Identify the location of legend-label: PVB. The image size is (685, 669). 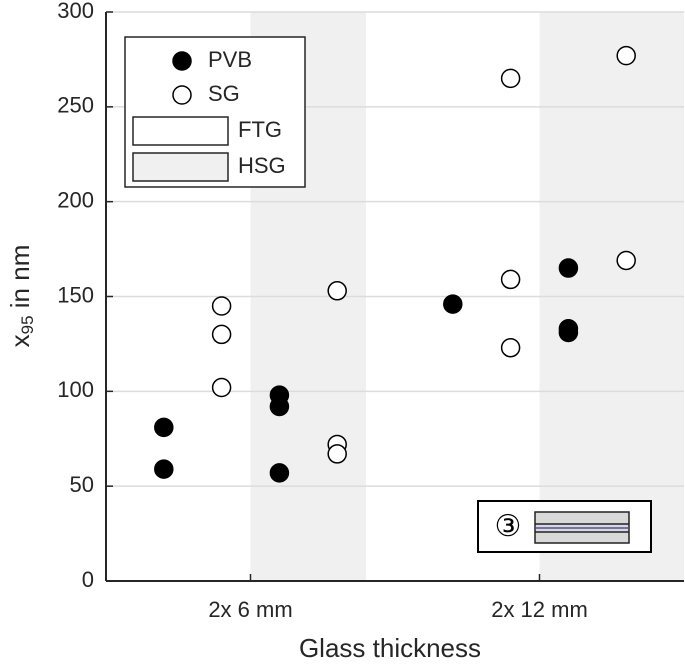
(230, 59).